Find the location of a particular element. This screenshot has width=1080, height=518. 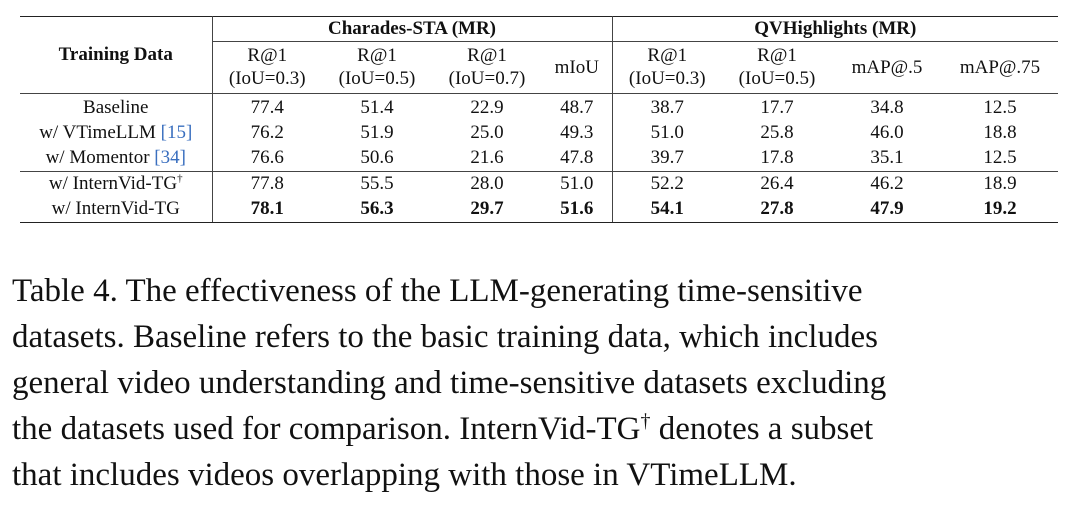

row-label: Baseline is located at coordinates (116, 107).